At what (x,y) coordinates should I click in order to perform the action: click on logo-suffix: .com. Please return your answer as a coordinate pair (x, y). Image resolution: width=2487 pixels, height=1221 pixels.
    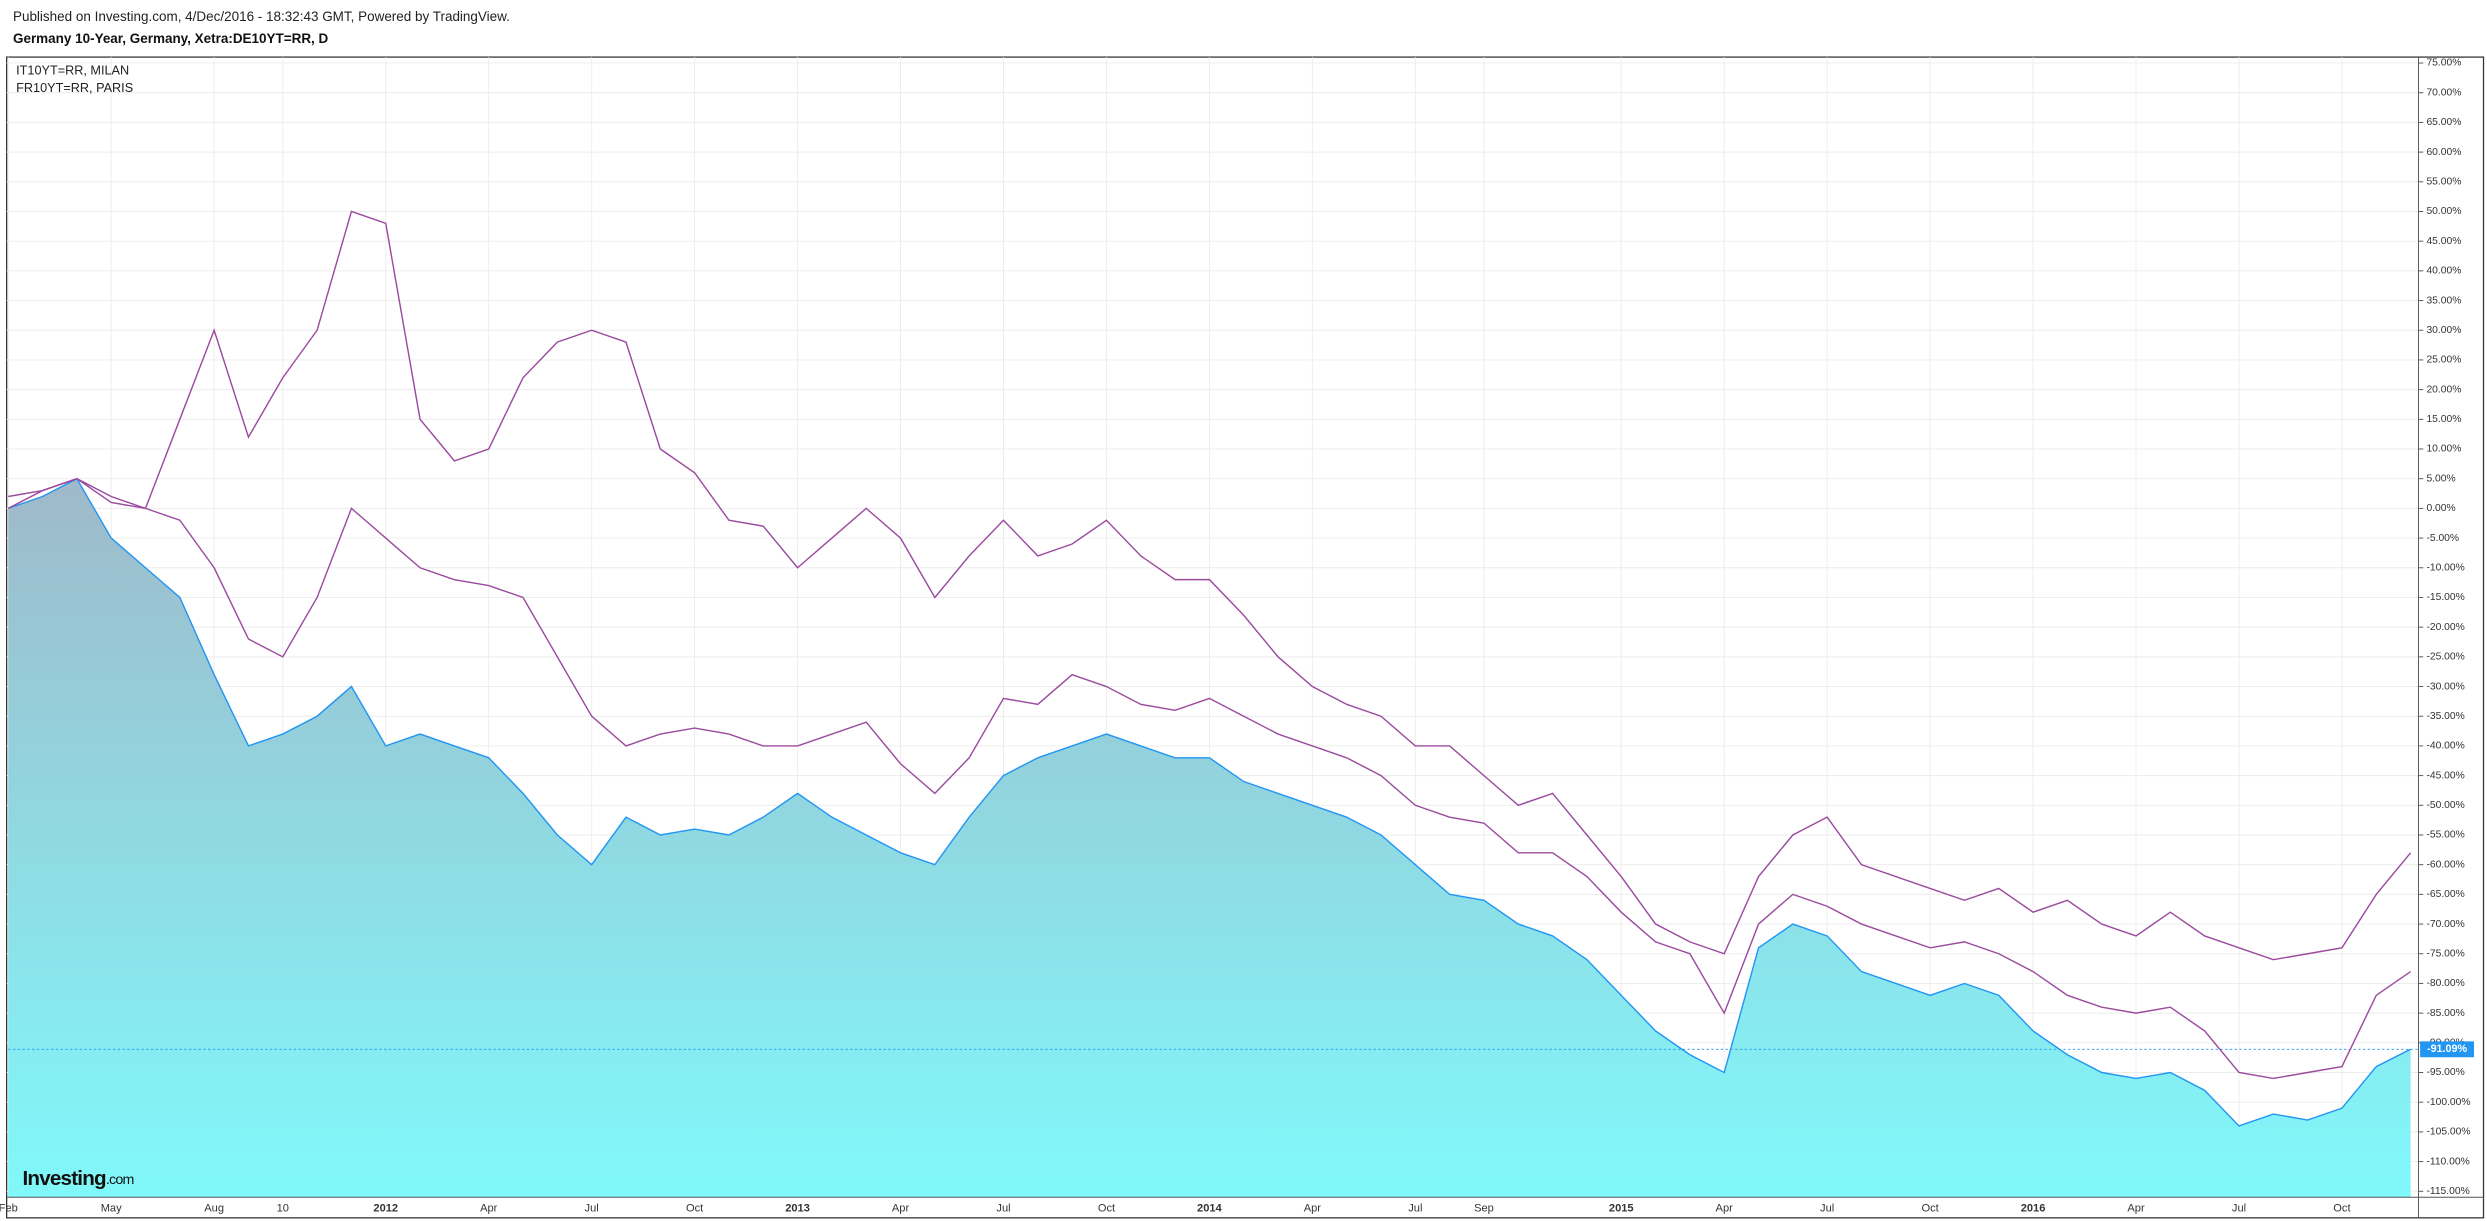
    Looking at the image, I should click on (120, 1180).